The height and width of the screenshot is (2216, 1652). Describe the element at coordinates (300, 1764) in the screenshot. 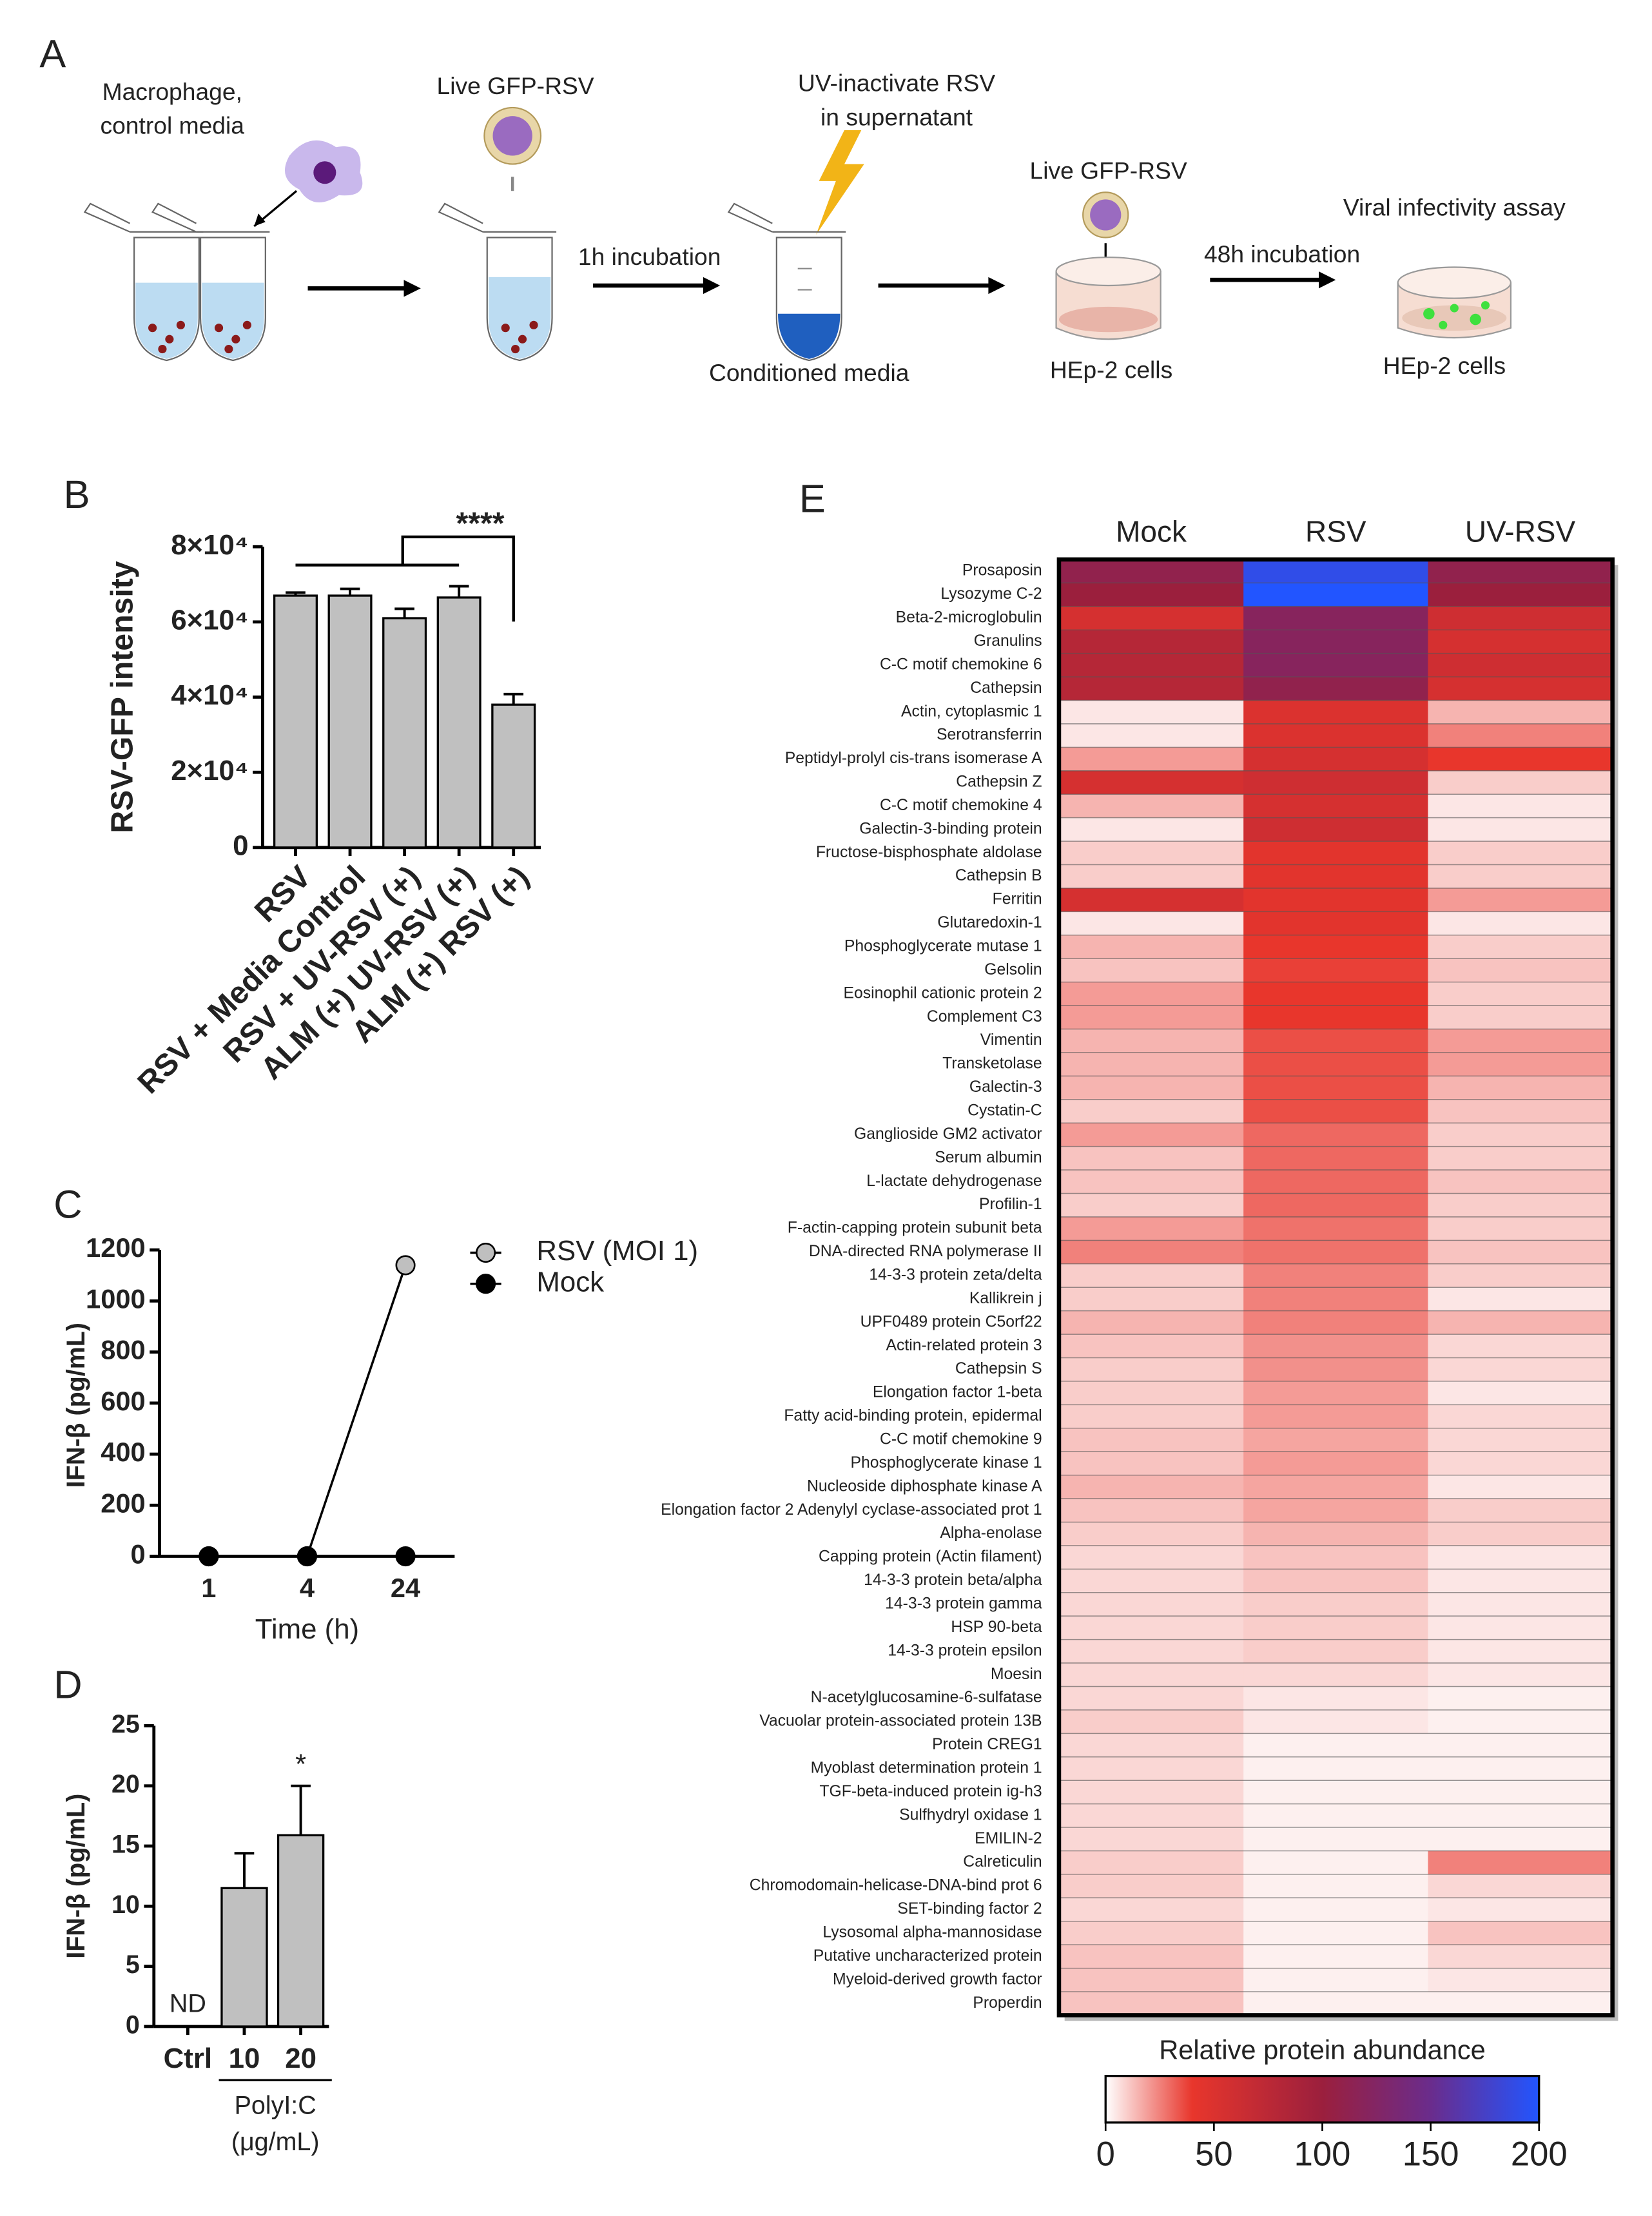

I see `annotation: *` at that location.